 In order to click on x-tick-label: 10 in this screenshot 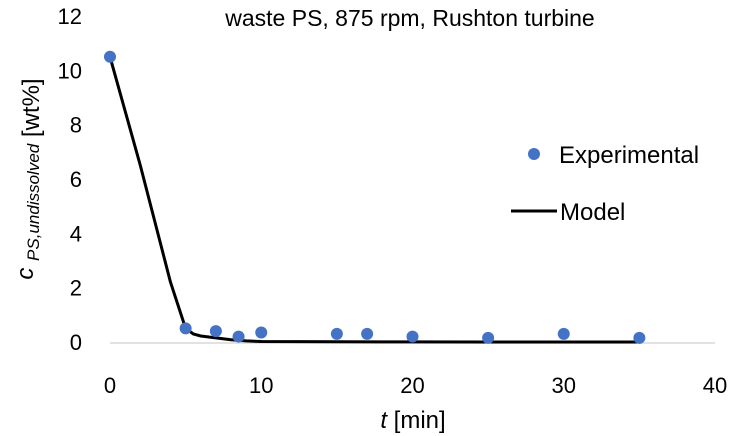, I will do `click(261, 385)`.